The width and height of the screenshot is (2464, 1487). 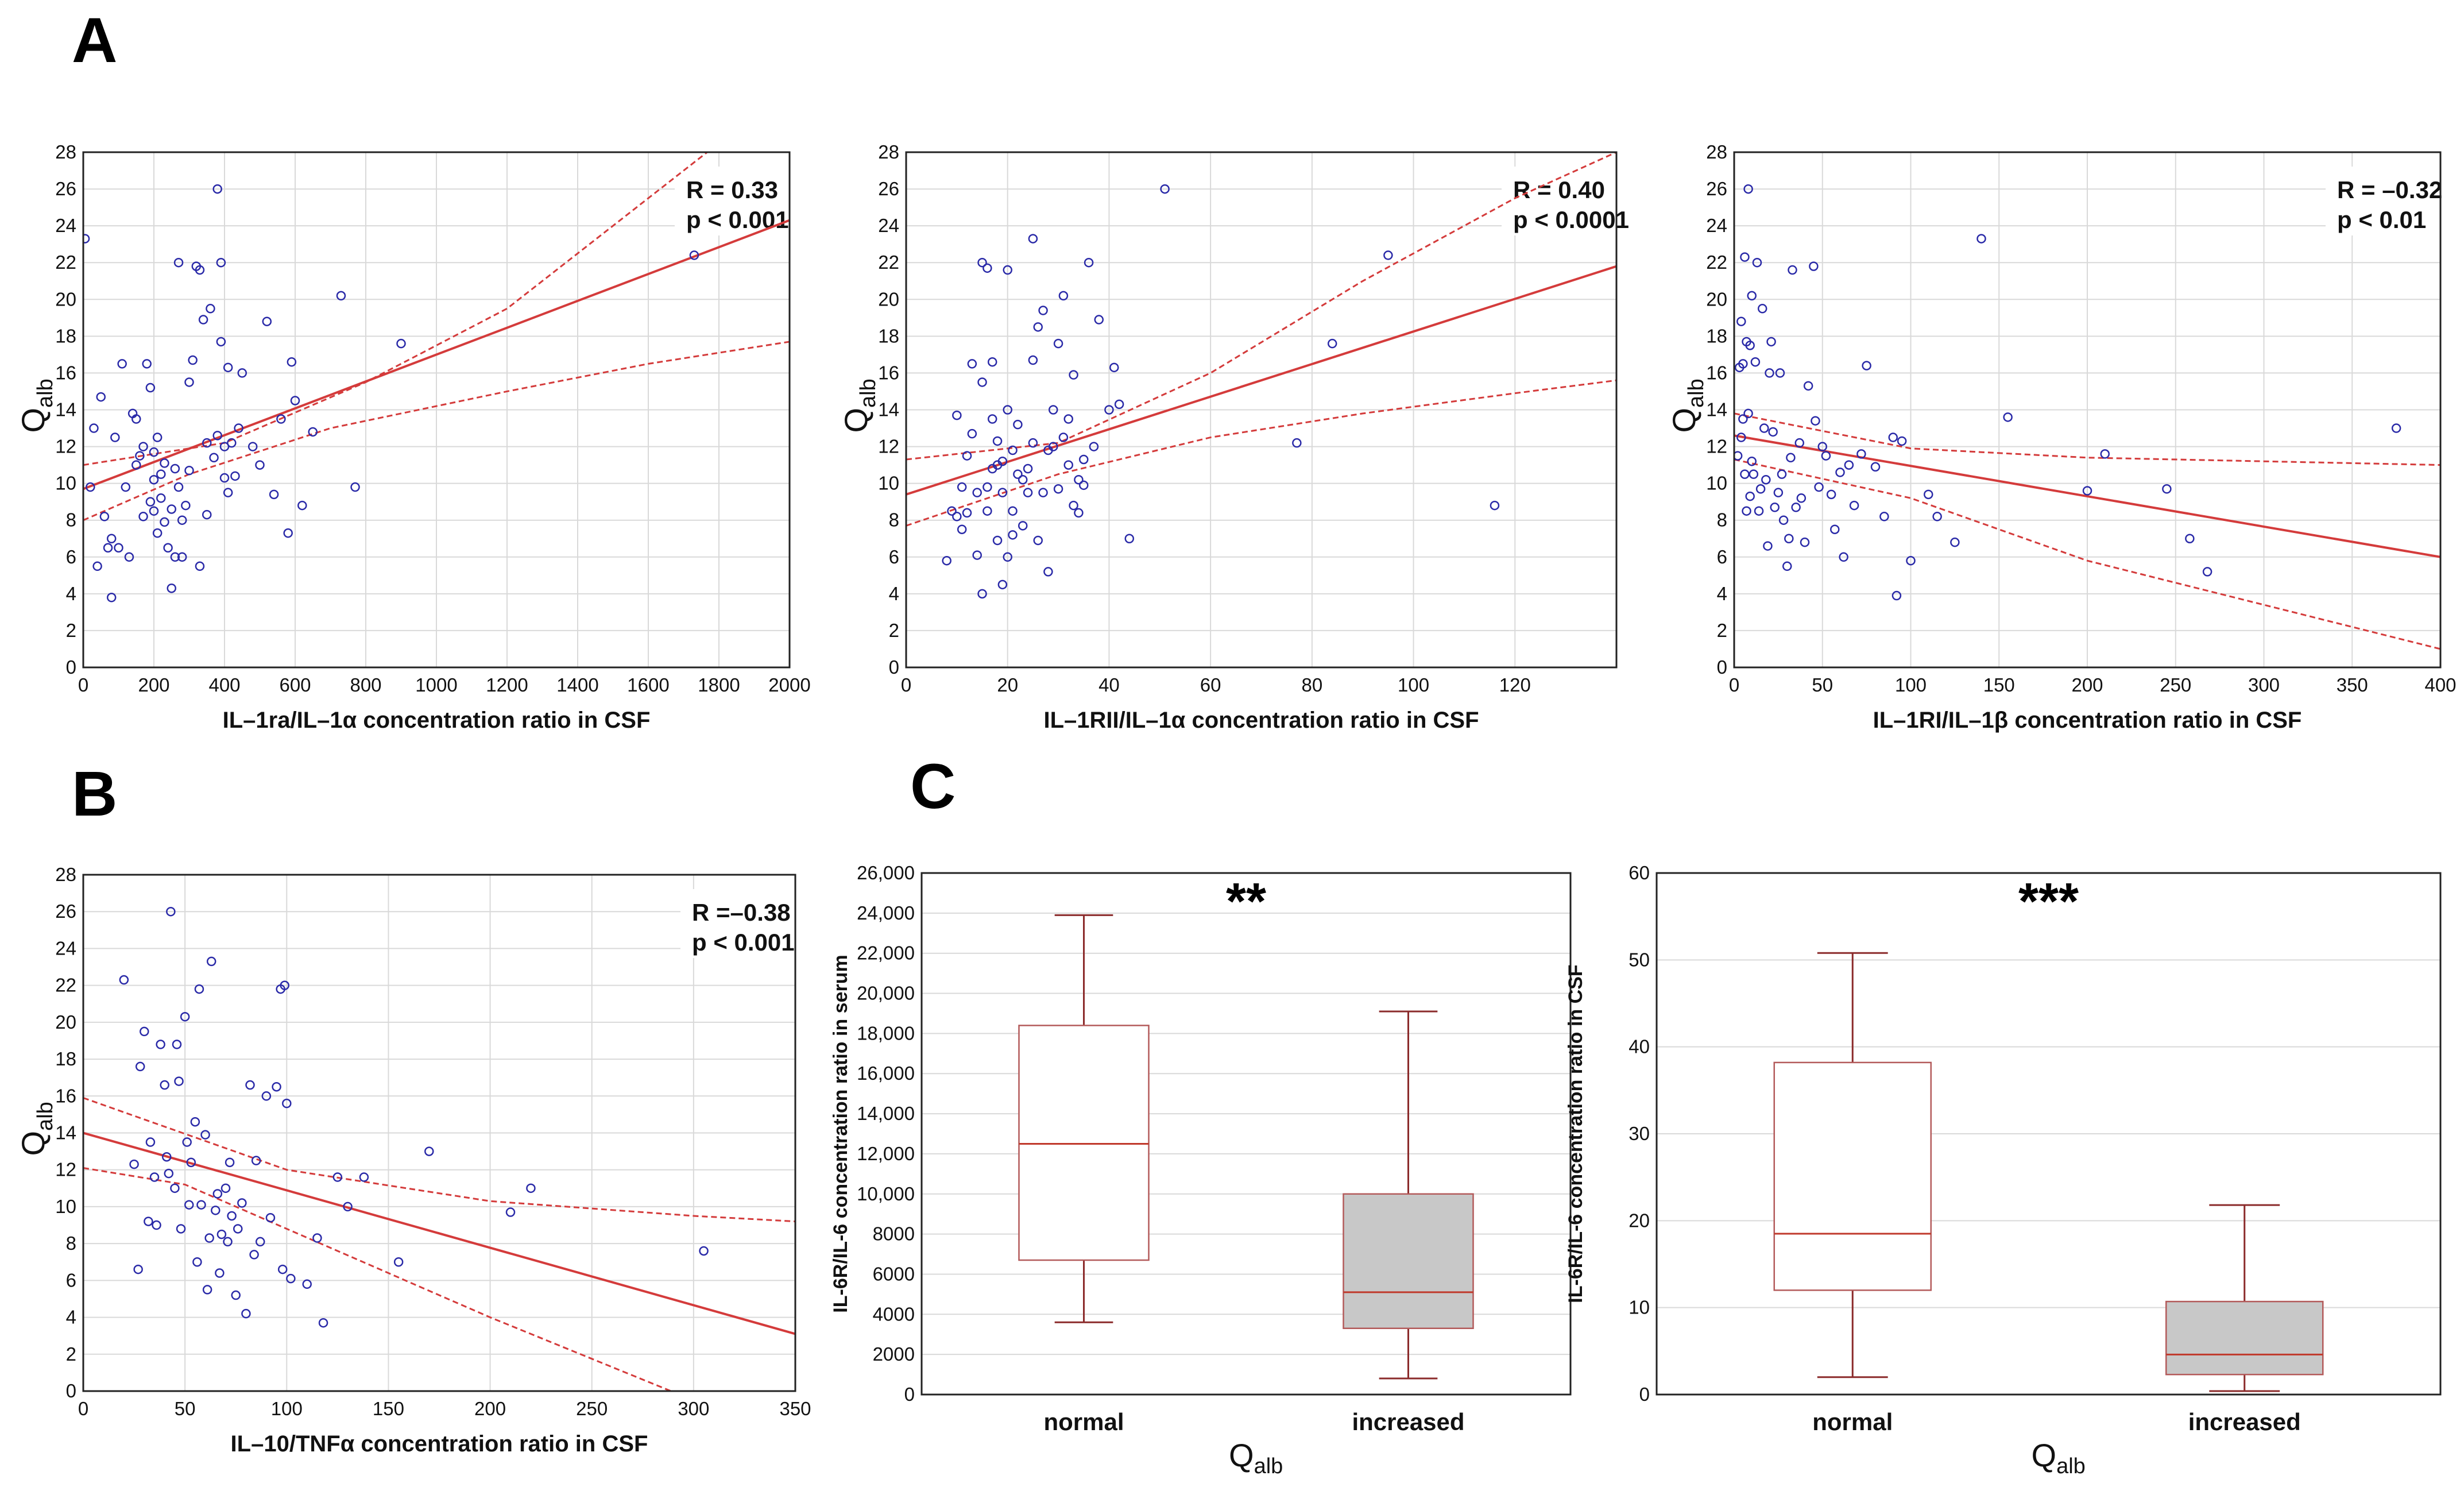 I want to click on plot-frame, so click(x=439, y=1133).